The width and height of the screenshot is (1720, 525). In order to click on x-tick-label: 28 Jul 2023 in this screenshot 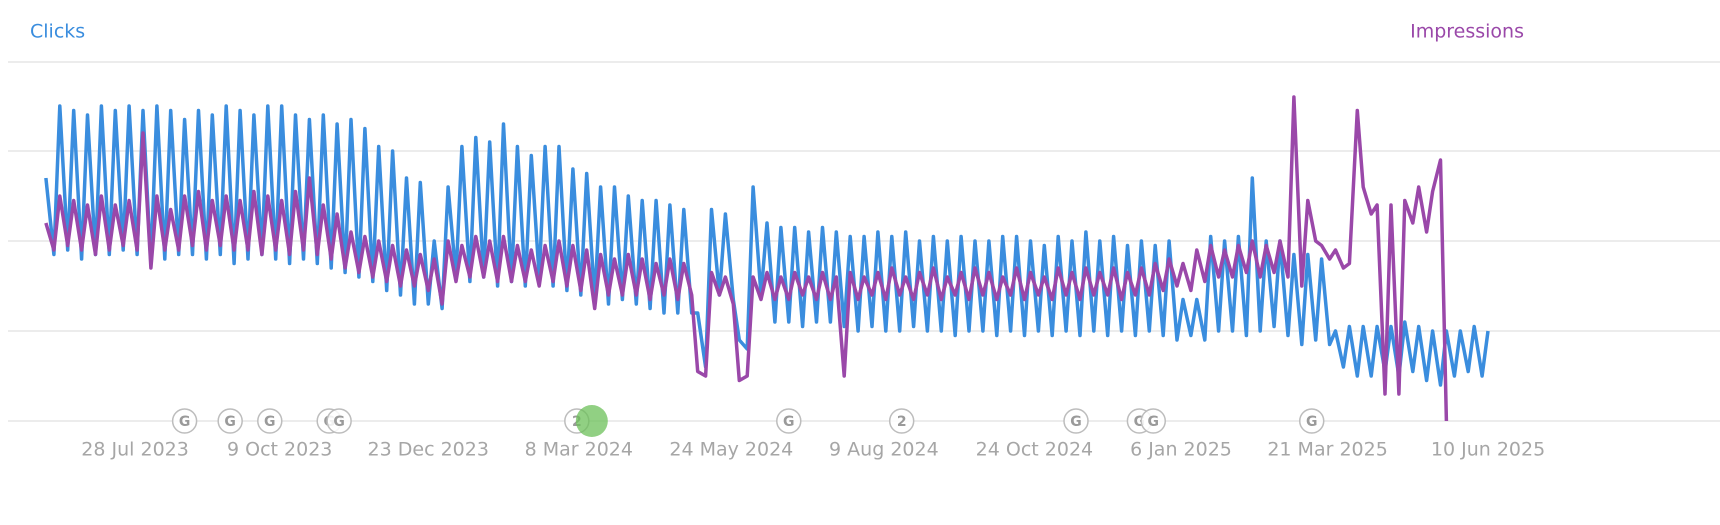, I will do `click(135, 450)`.